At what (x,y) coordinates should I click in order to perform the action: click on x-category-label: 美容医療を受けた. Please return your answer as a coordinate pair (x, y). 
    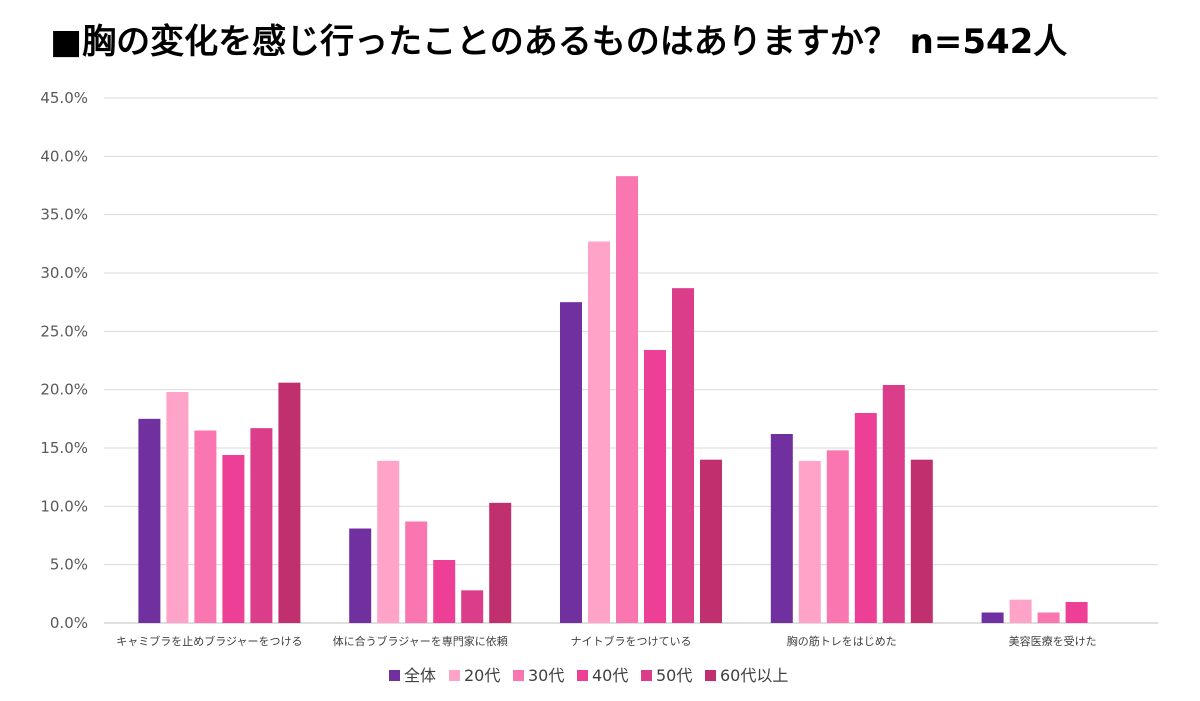
    Looking at the image, I should click on (1053, 641).